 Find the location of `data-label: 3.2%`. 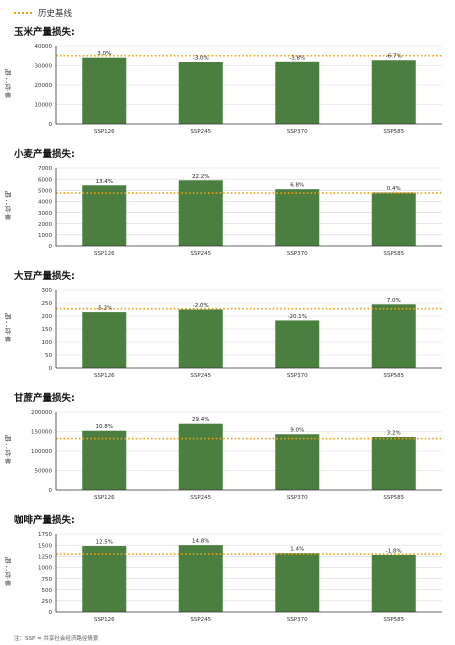

data-label: 3.2% is located at coordinates (394, 433).